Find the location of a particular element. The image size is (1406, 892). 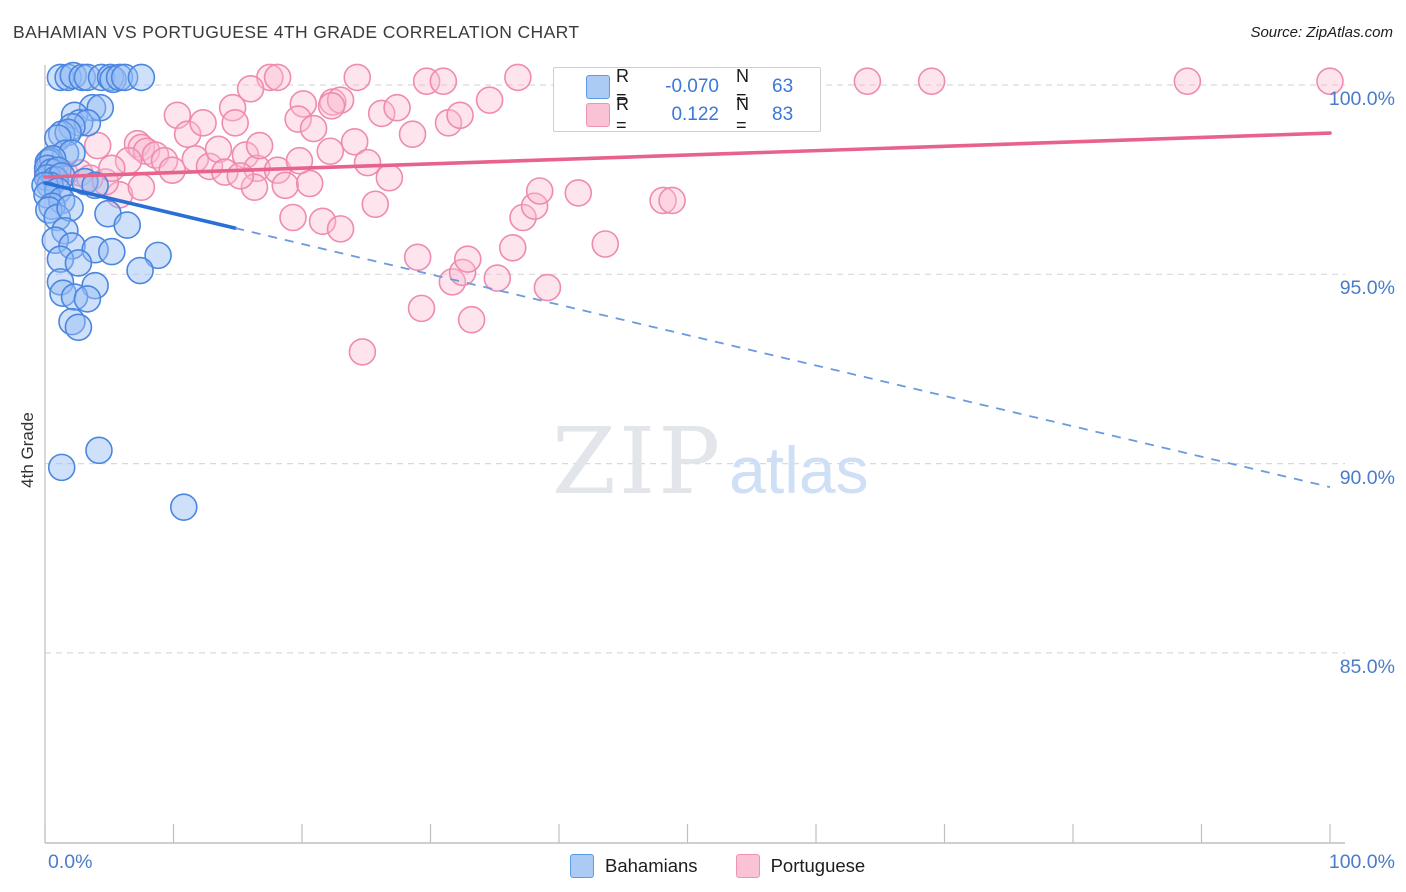

y-tick-label: 90.0% is located at coordinates (1367, 477).